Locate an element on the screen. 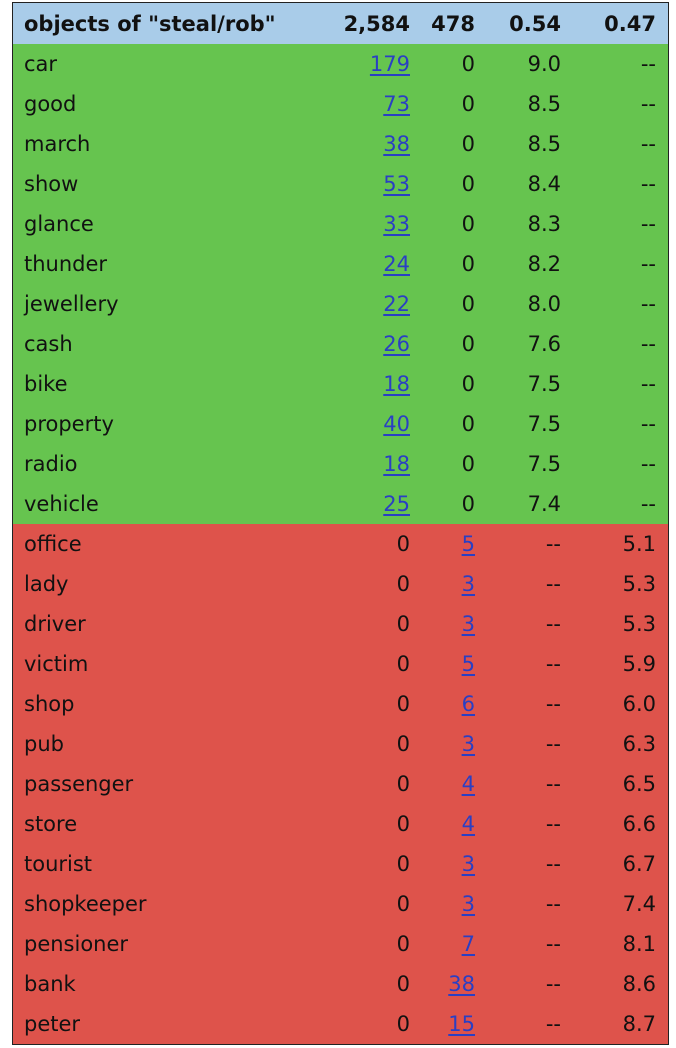 This screenshot has width=676, height=1048. row-count-left: 53 is located at coordinates (374, 184).